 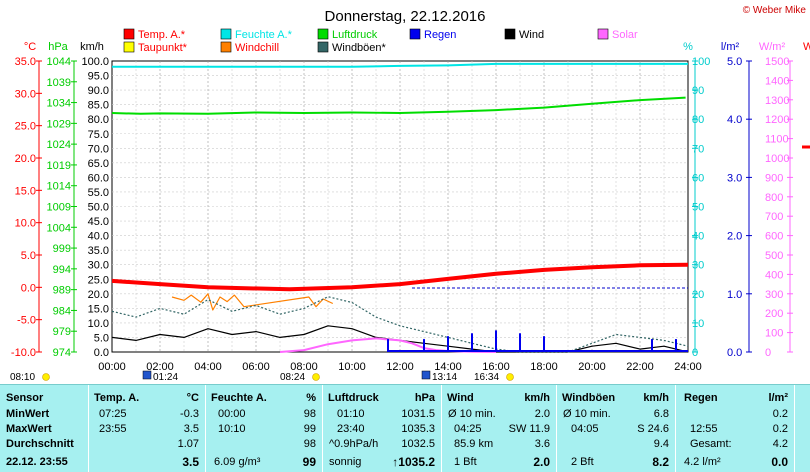 What do you see at coordinates (698, 149) in the screenshot?
I see `humidity-tick-label: 70` at bounding box center [698, 149].